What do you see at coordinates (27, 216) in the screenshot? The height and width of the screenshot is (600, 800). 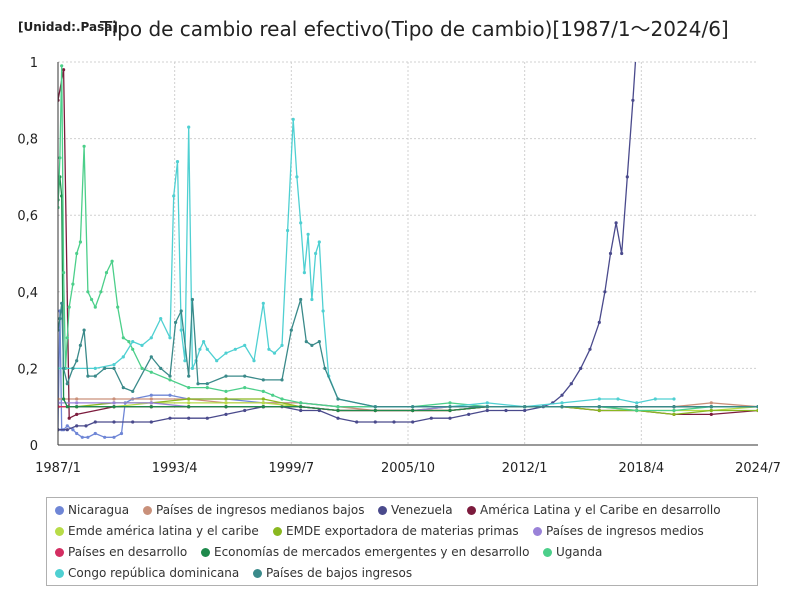 I see `y-tick-label: 0,6` at bounding box center [27, 216].